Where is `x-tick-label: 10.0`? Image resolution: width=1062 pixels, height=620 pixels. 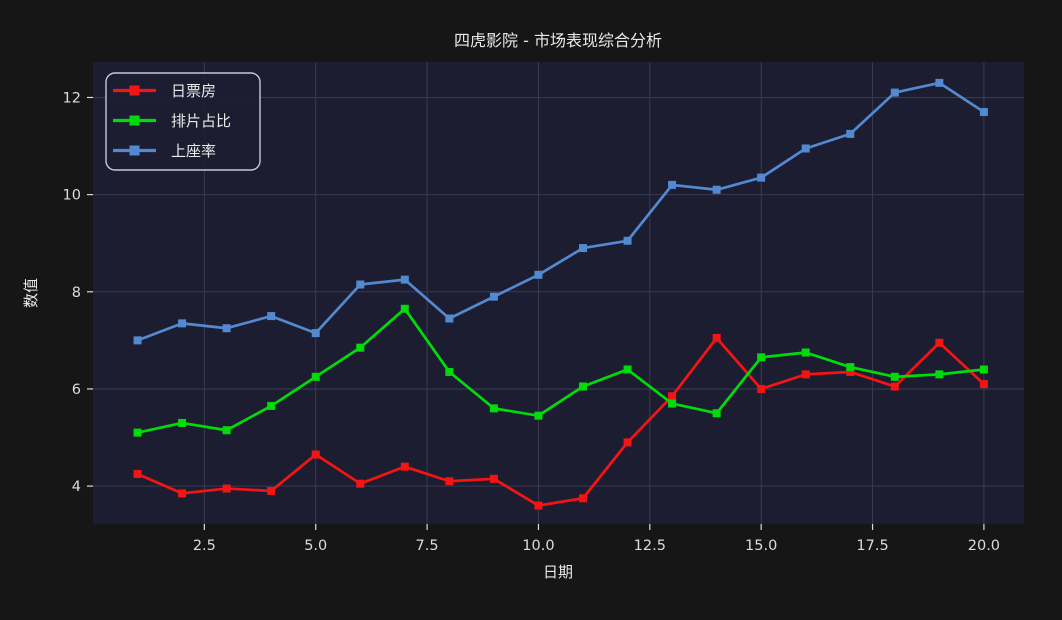 x-tick-label: 10.0 is located at coordinates (538, 546).